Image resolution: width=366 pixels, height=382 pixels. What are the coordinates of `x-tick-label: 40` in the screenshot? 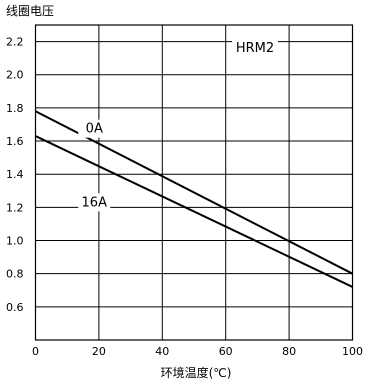 It's located at (162, 351).